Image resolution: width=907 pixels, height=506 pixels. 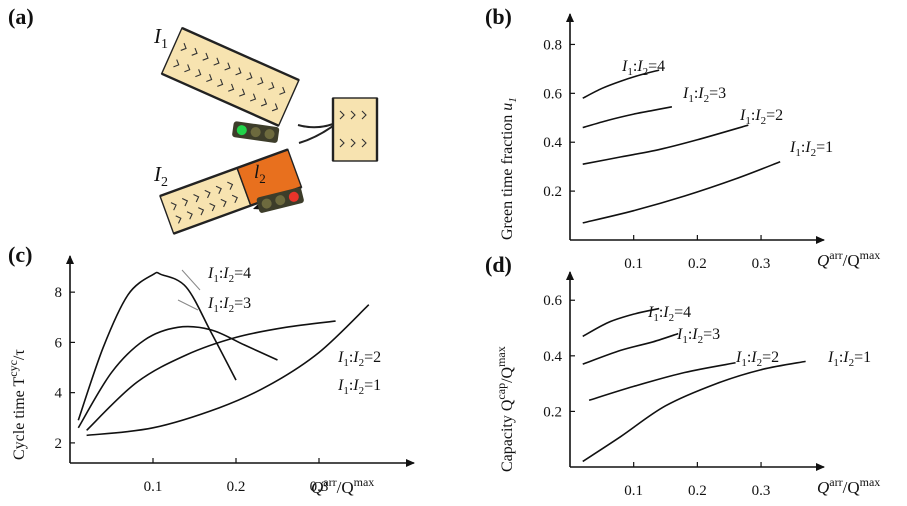 I want to click on green-light-icon, so click(x=241, y=130).